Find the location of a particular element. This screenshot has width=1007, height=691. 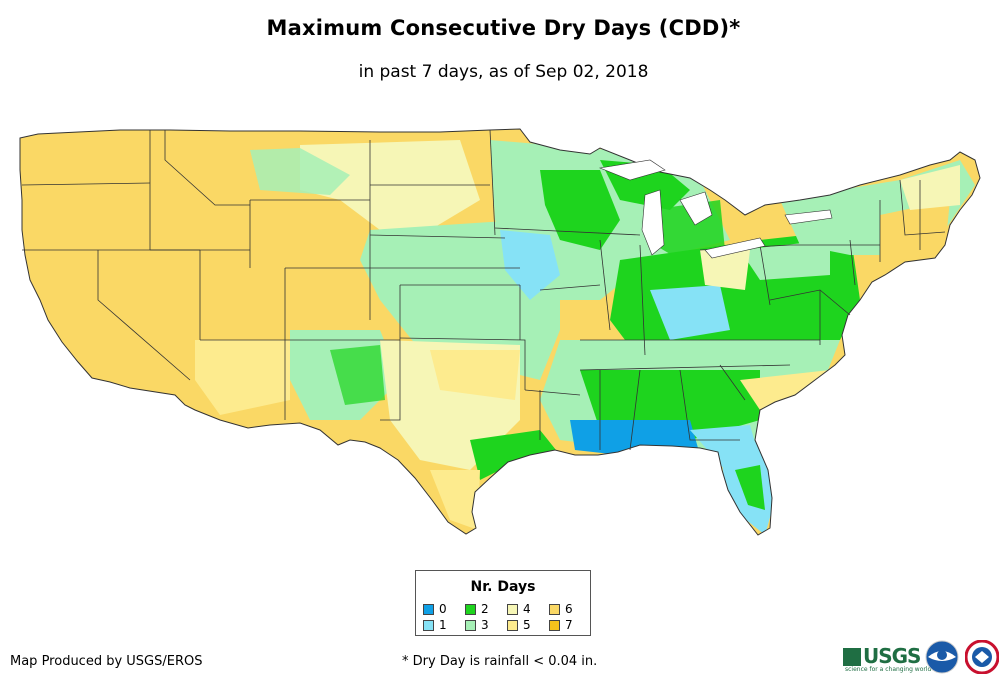

agency-logos: USGS science for a changing world is located at coordinates (923, 657).